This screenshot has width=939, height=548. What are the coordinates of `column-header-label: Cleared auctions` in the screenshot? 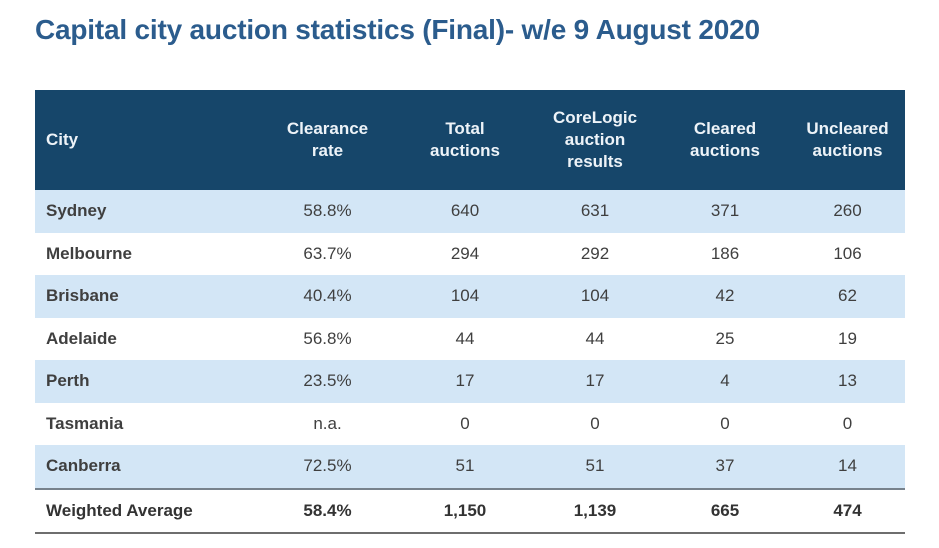 It's located at (725, 139).